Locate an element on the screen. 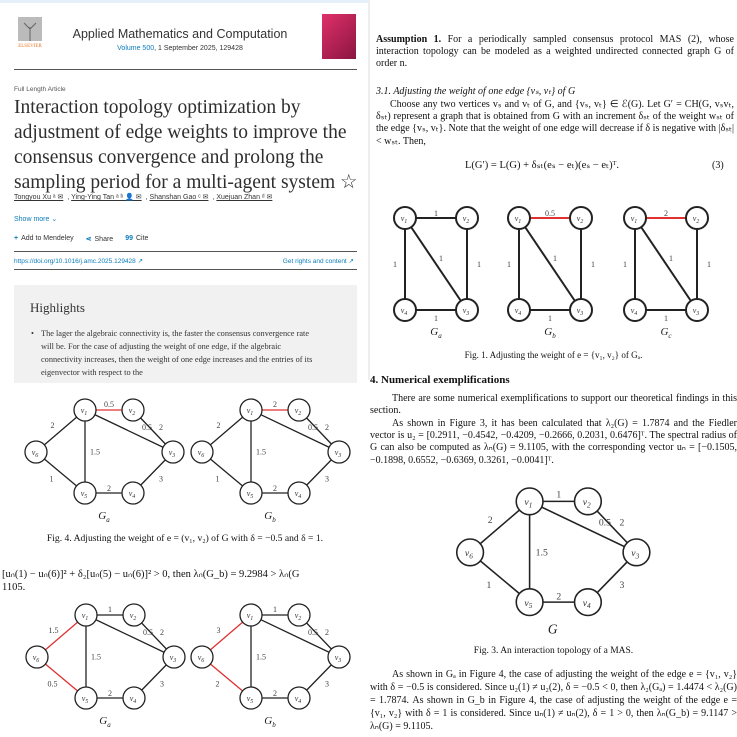 Image resolution: width=737 pixels, height=737 pixels. author-link: Shanshan Gao ᶜ ✉ is located at coordinates (179, 197).